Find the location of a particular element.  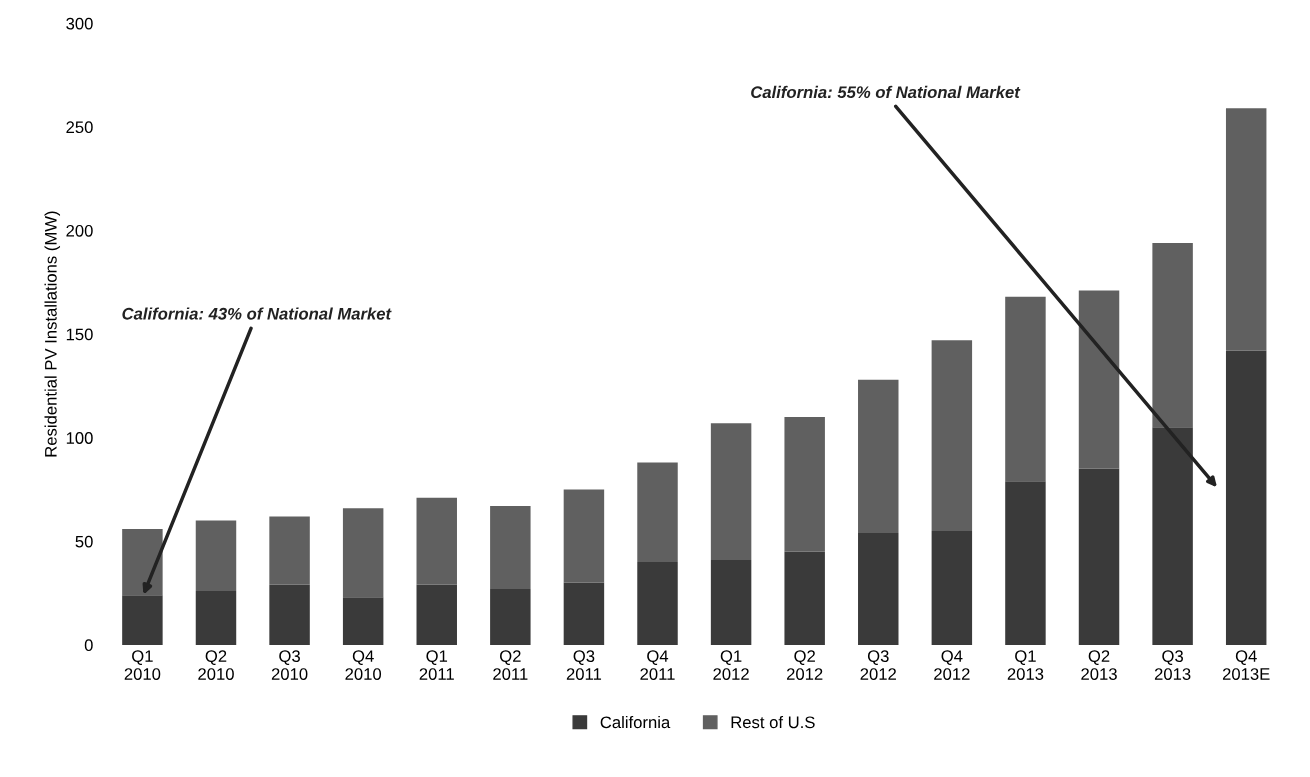

x-tick-label: Q1 2011 is located at coordinates (436, 665).